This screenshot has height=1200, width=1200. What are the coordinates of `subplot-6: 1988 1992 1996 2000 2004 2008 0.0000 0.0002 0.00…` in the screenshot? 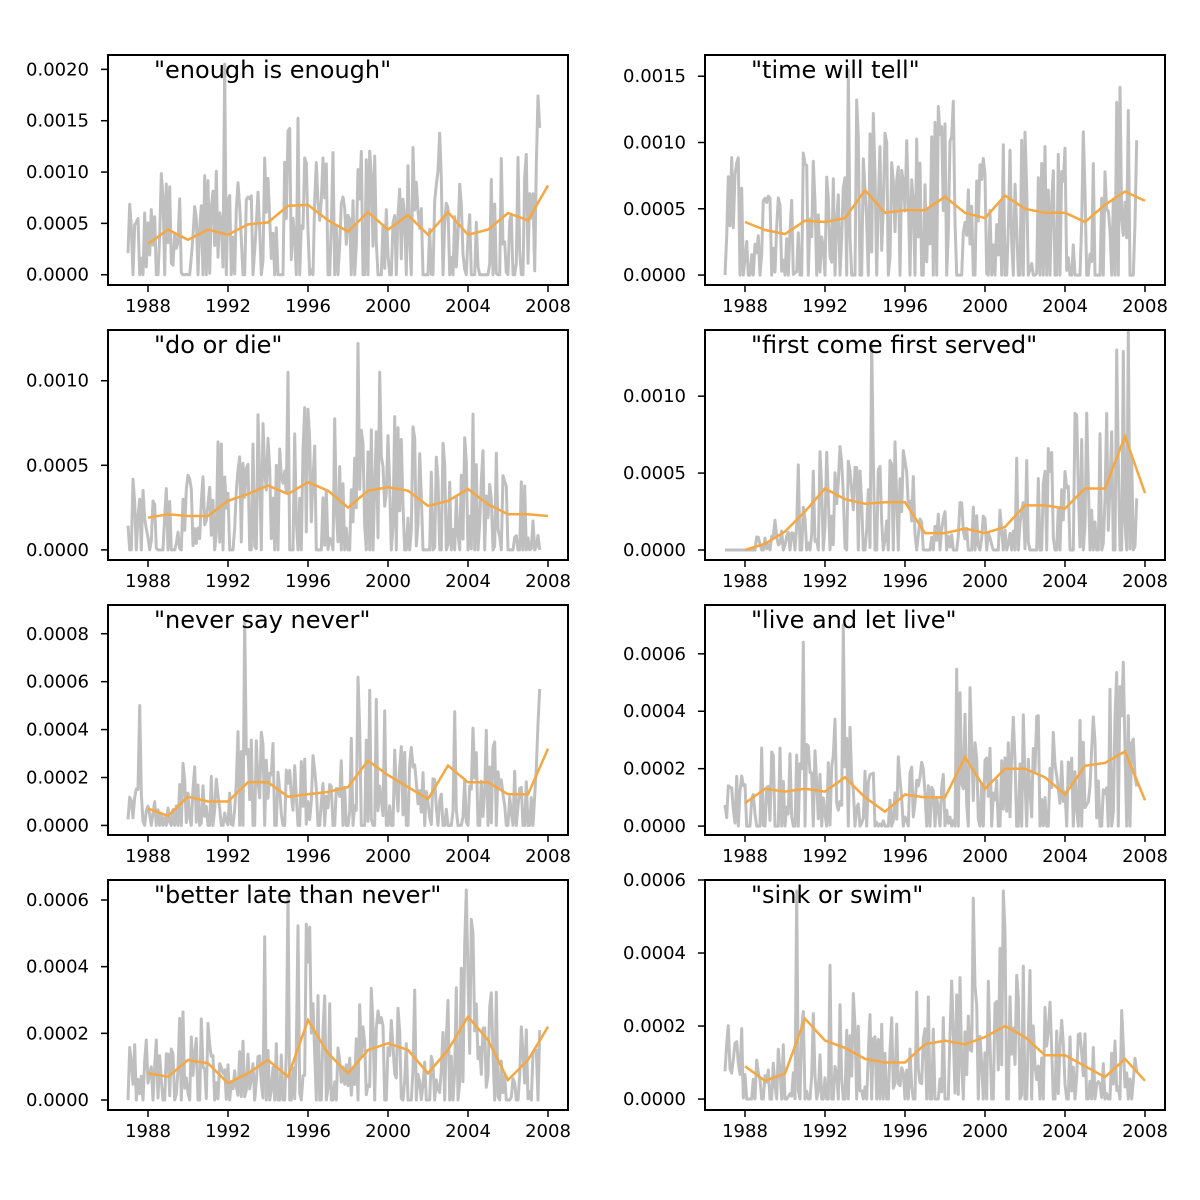 It's located at (298, 1010).